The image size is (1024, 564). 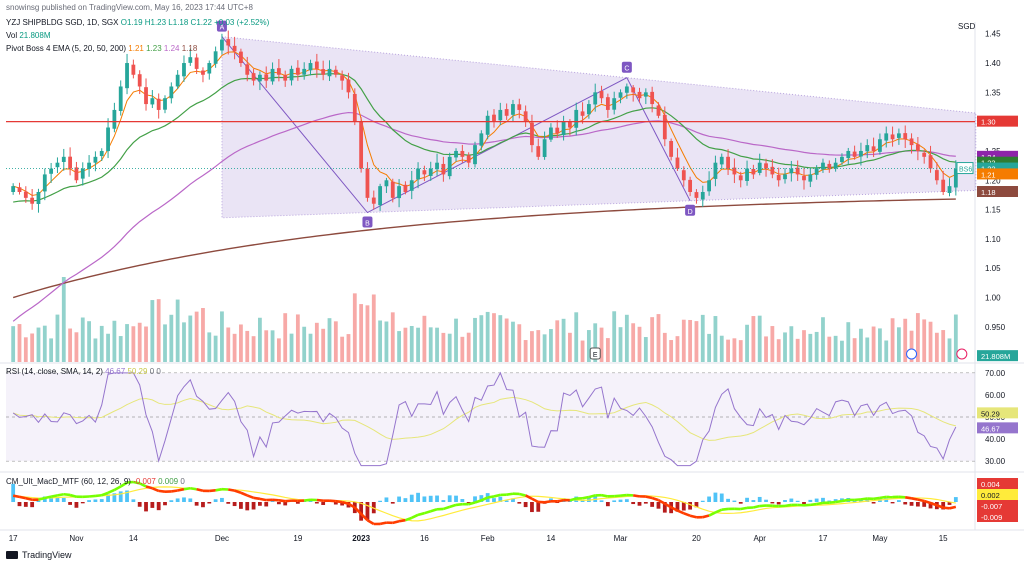 I want to click on rsi-extra-2: 0, so click(x=158, y=371).